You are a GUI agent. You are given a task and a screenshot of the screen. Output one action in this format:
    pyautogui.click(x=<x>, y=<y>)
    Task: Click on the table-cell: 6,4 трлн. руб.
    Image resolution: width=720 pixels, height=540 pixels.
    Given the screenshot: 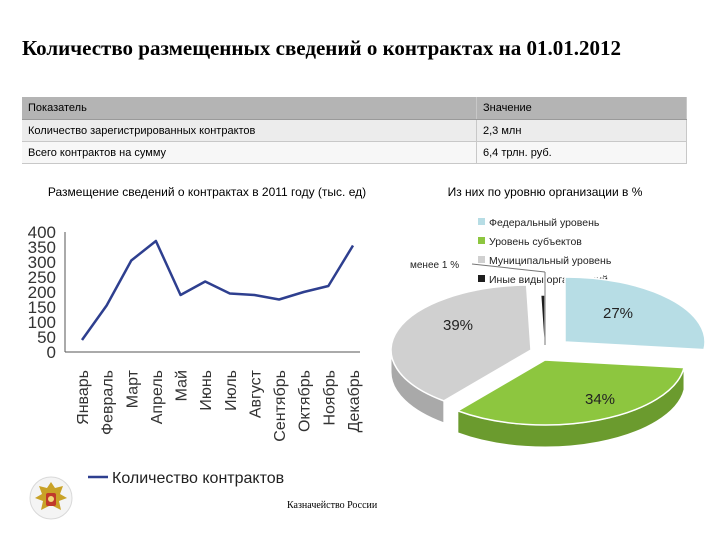 What is the action you would take?
    pyautogui.click(x=581, y=152)
    